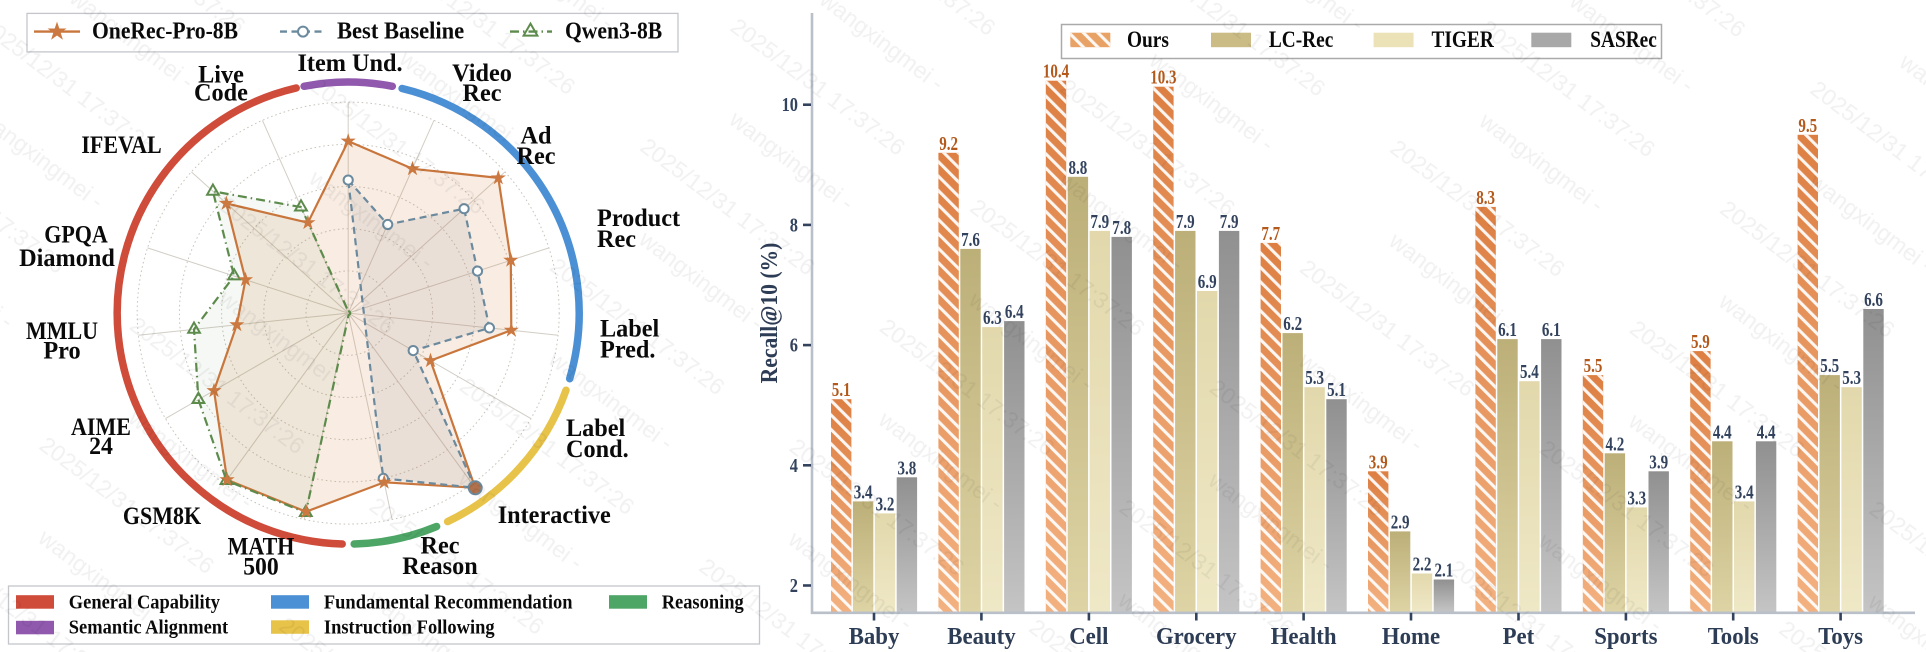 The height and width of the screenshot is (652, 1926). What do you see at coordinates (790, 105) in the screenshot?
I see `svg-text: 10` at bounding box center [790, 105].